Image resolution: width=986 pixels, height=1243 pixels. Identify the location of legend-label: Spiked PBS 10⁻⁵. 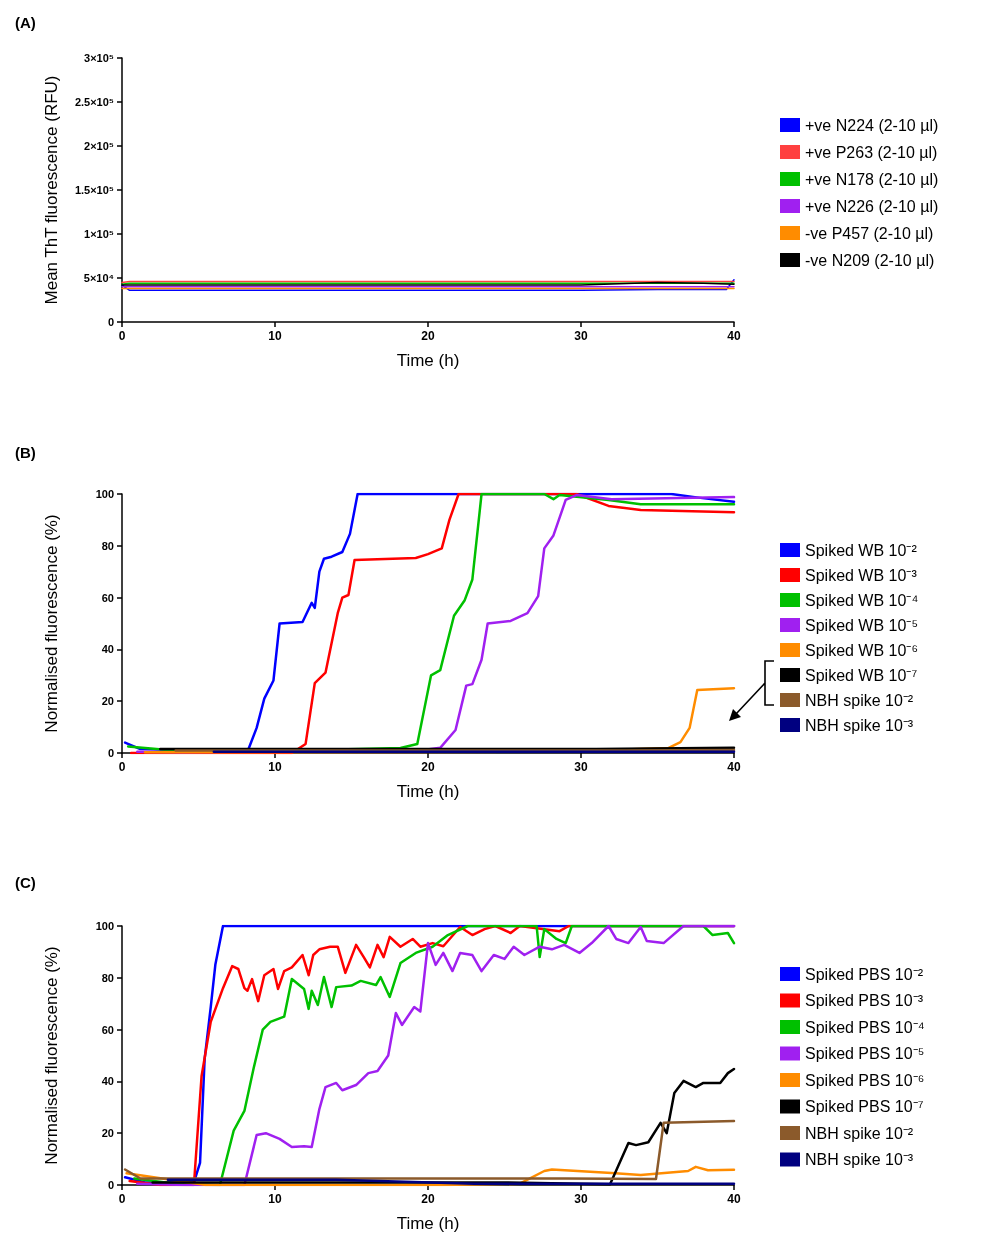
(865, 1053).